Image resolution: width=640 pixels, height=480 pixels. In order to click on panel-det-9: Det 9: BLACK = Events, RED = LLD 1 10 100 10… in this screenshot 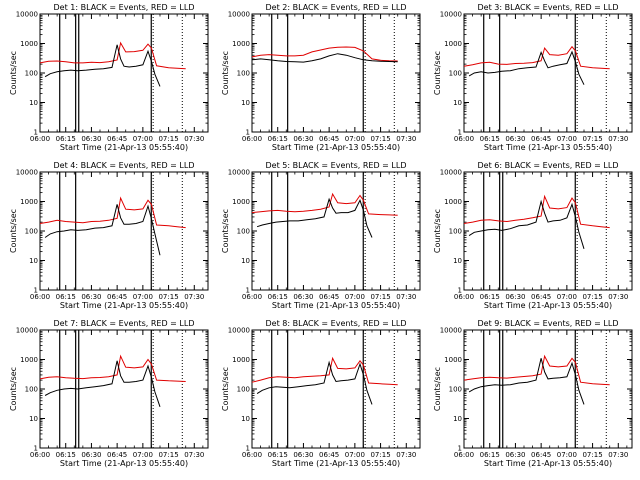, I will do `click(533, 393)`.